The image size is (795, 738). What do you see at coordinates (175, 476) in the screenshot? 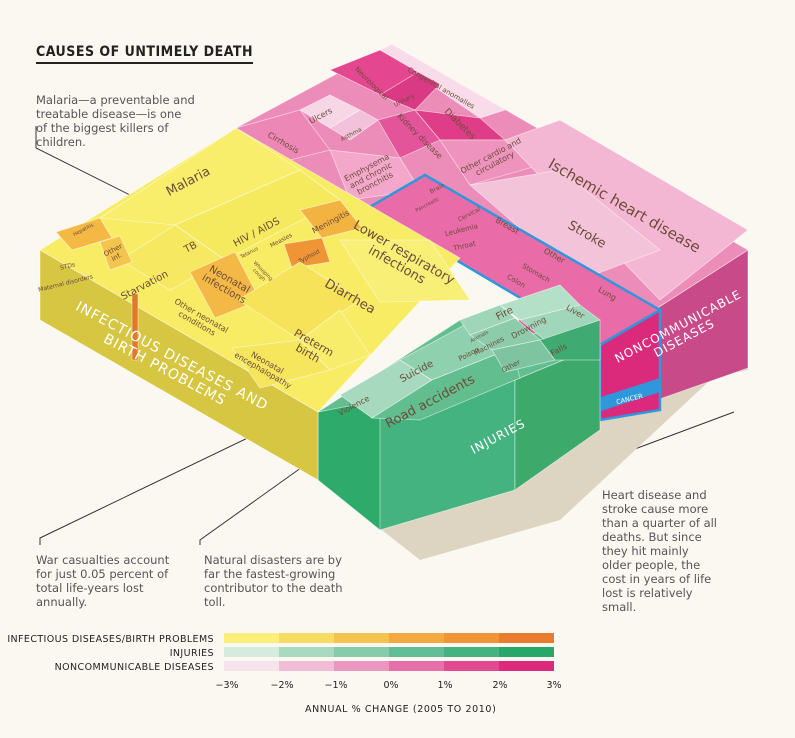
I see `leader-line-war` at bounding box center [175, 476].